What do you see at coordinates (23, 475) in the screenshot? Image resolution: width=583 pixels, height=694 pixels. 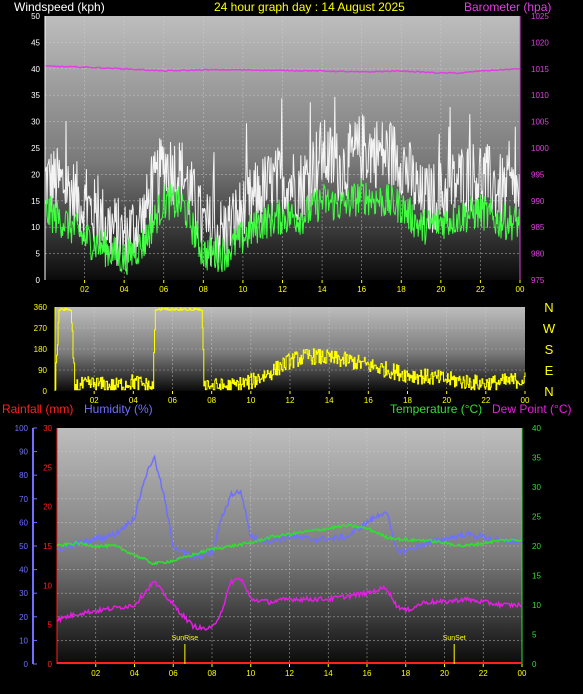 I see `humidity-tick-label: 80` at bounding box center [23, 475].